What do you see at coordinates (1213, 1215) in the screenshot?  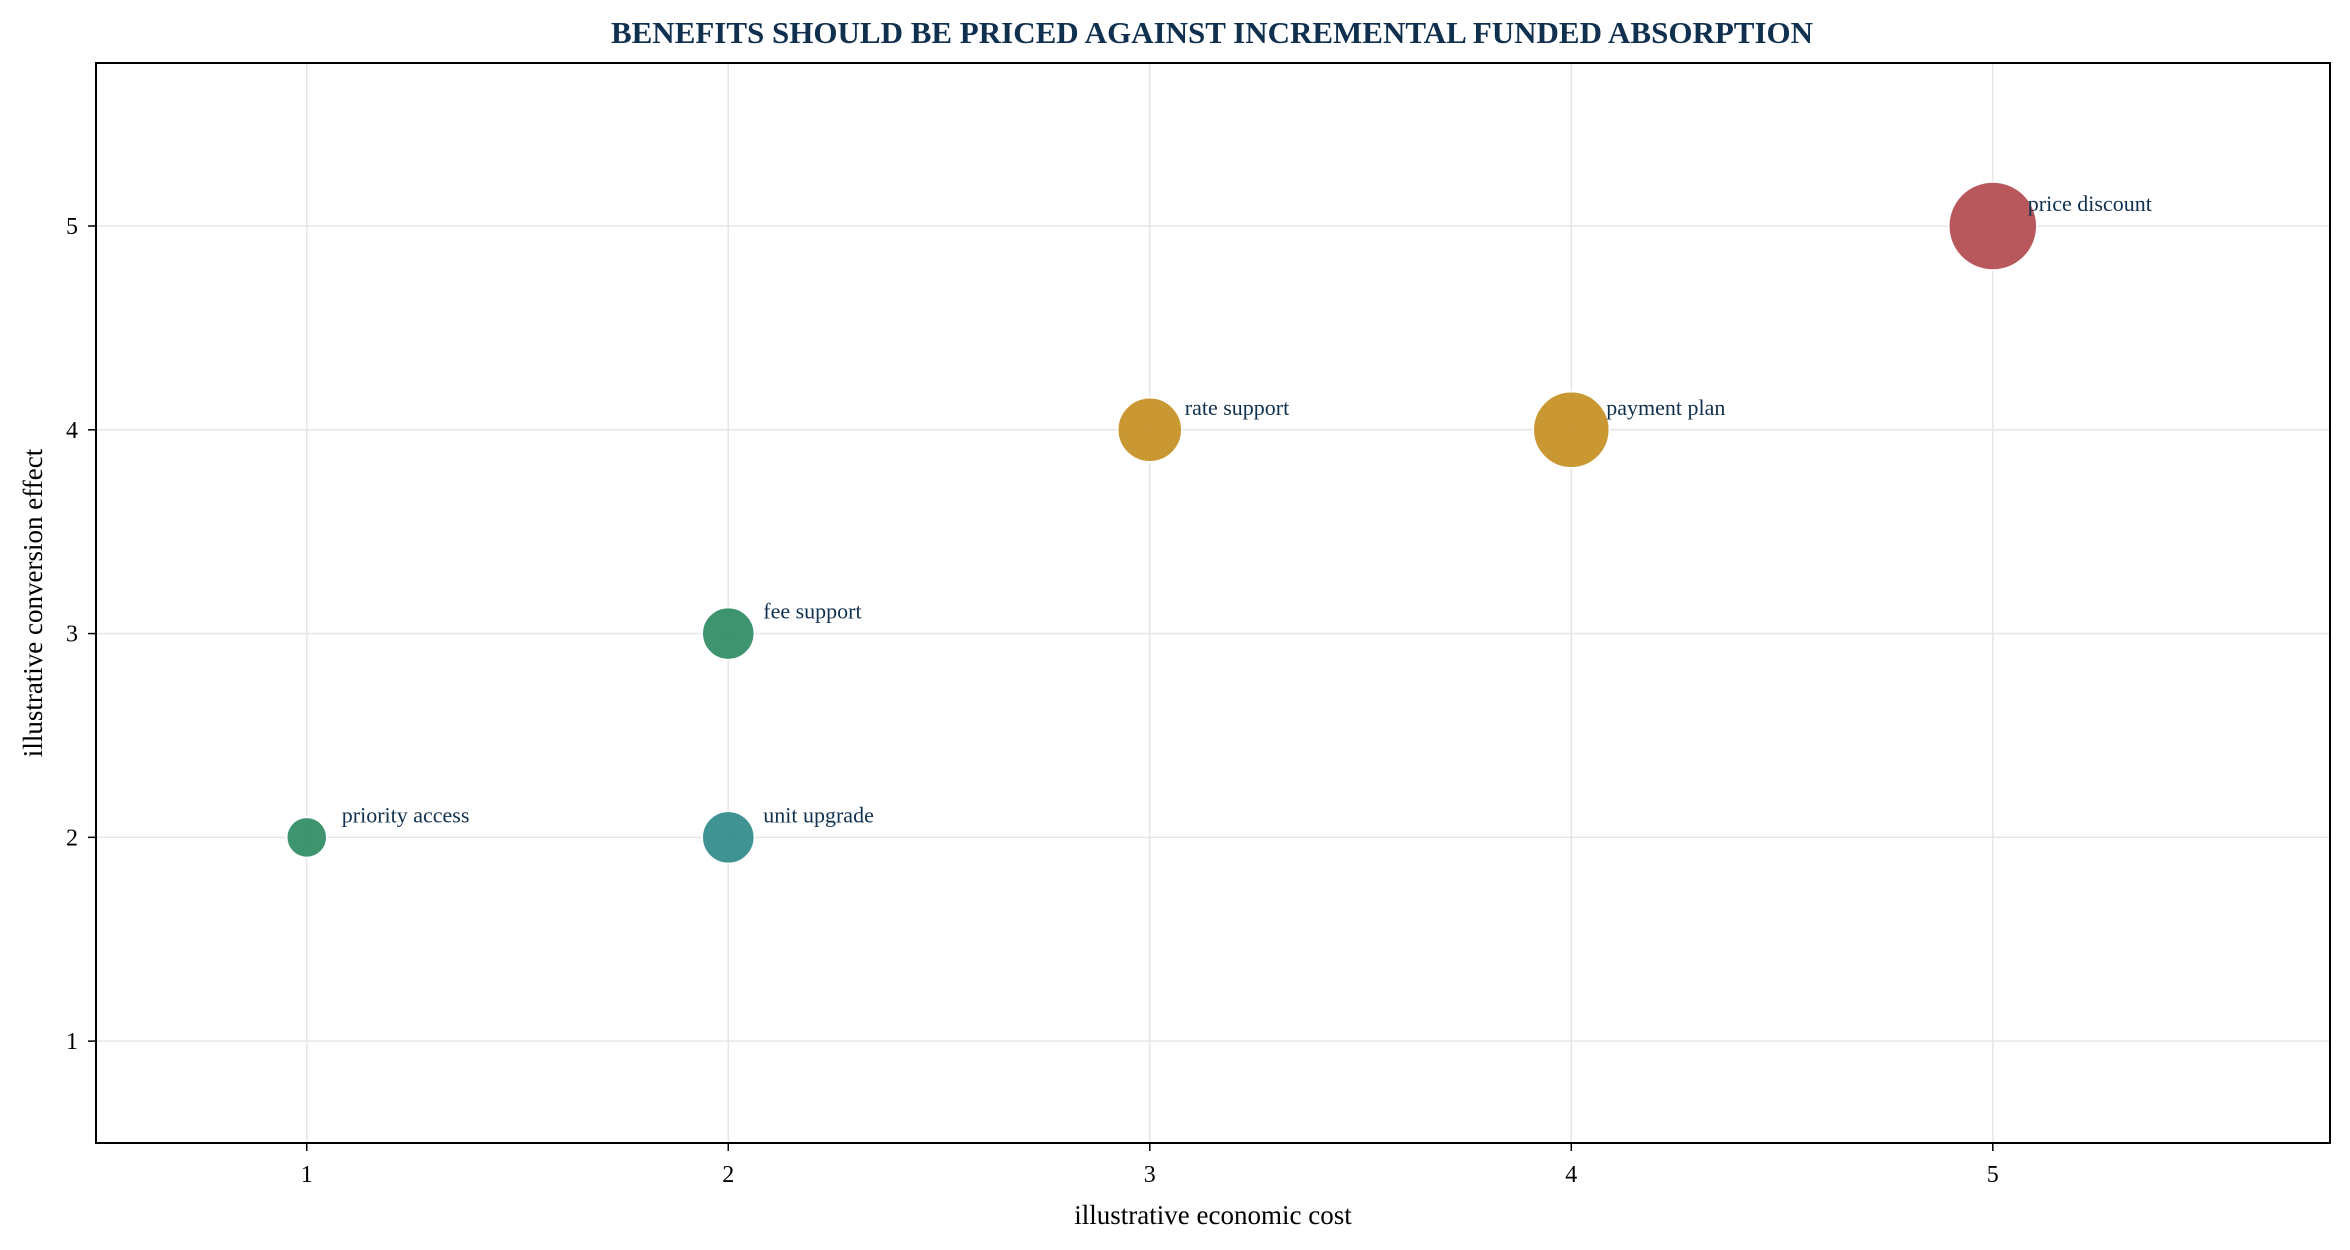 I see `x-axis-label: illustrative economic cost` at bounding box center [1213, 1215].